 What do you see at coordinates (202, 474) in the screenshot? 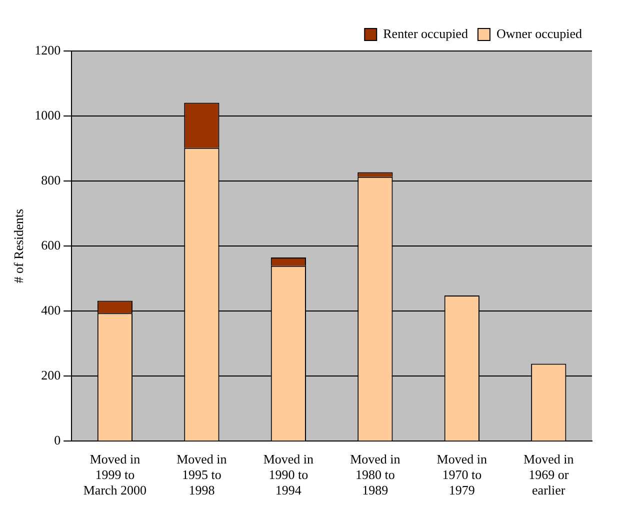
I see `x-tick-label: Moved in 1995 to 1998` at bounding box center [202, 474].